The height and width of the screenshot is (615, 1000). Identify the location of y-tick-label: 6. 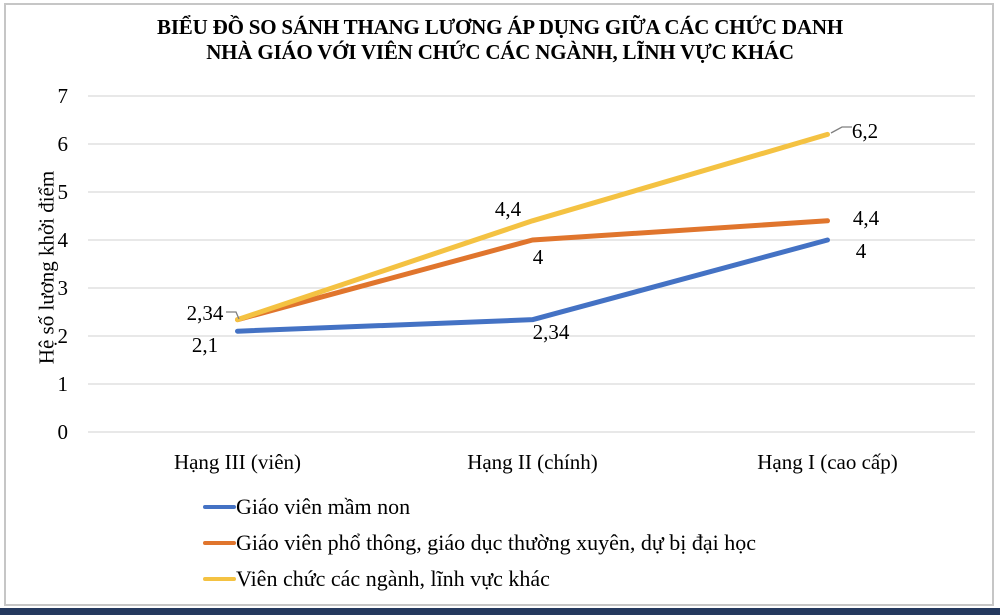
(63, 144).